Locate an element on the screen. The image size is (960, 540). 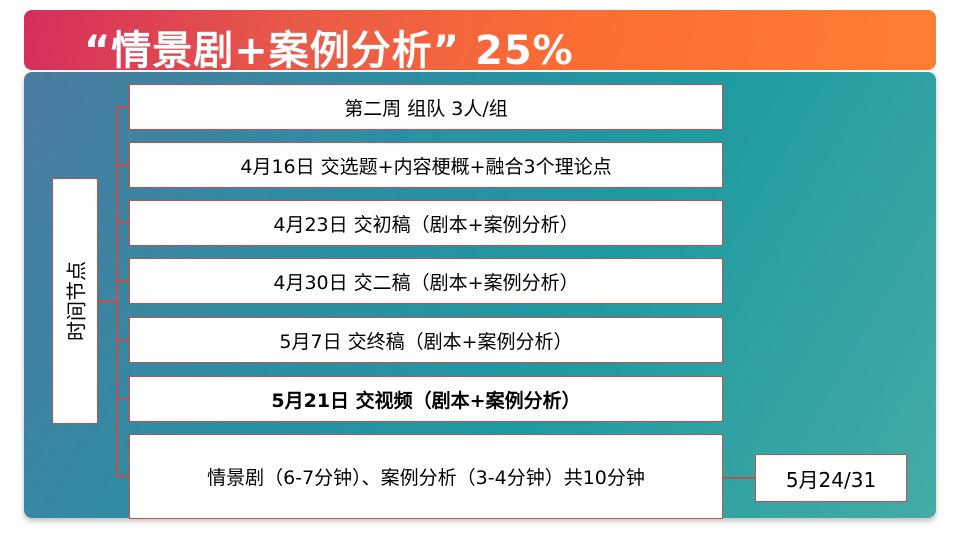
milestone-box: 4月16日 交选题+内容梗概+融合3个理论点 is located at coordinates (426, 165).